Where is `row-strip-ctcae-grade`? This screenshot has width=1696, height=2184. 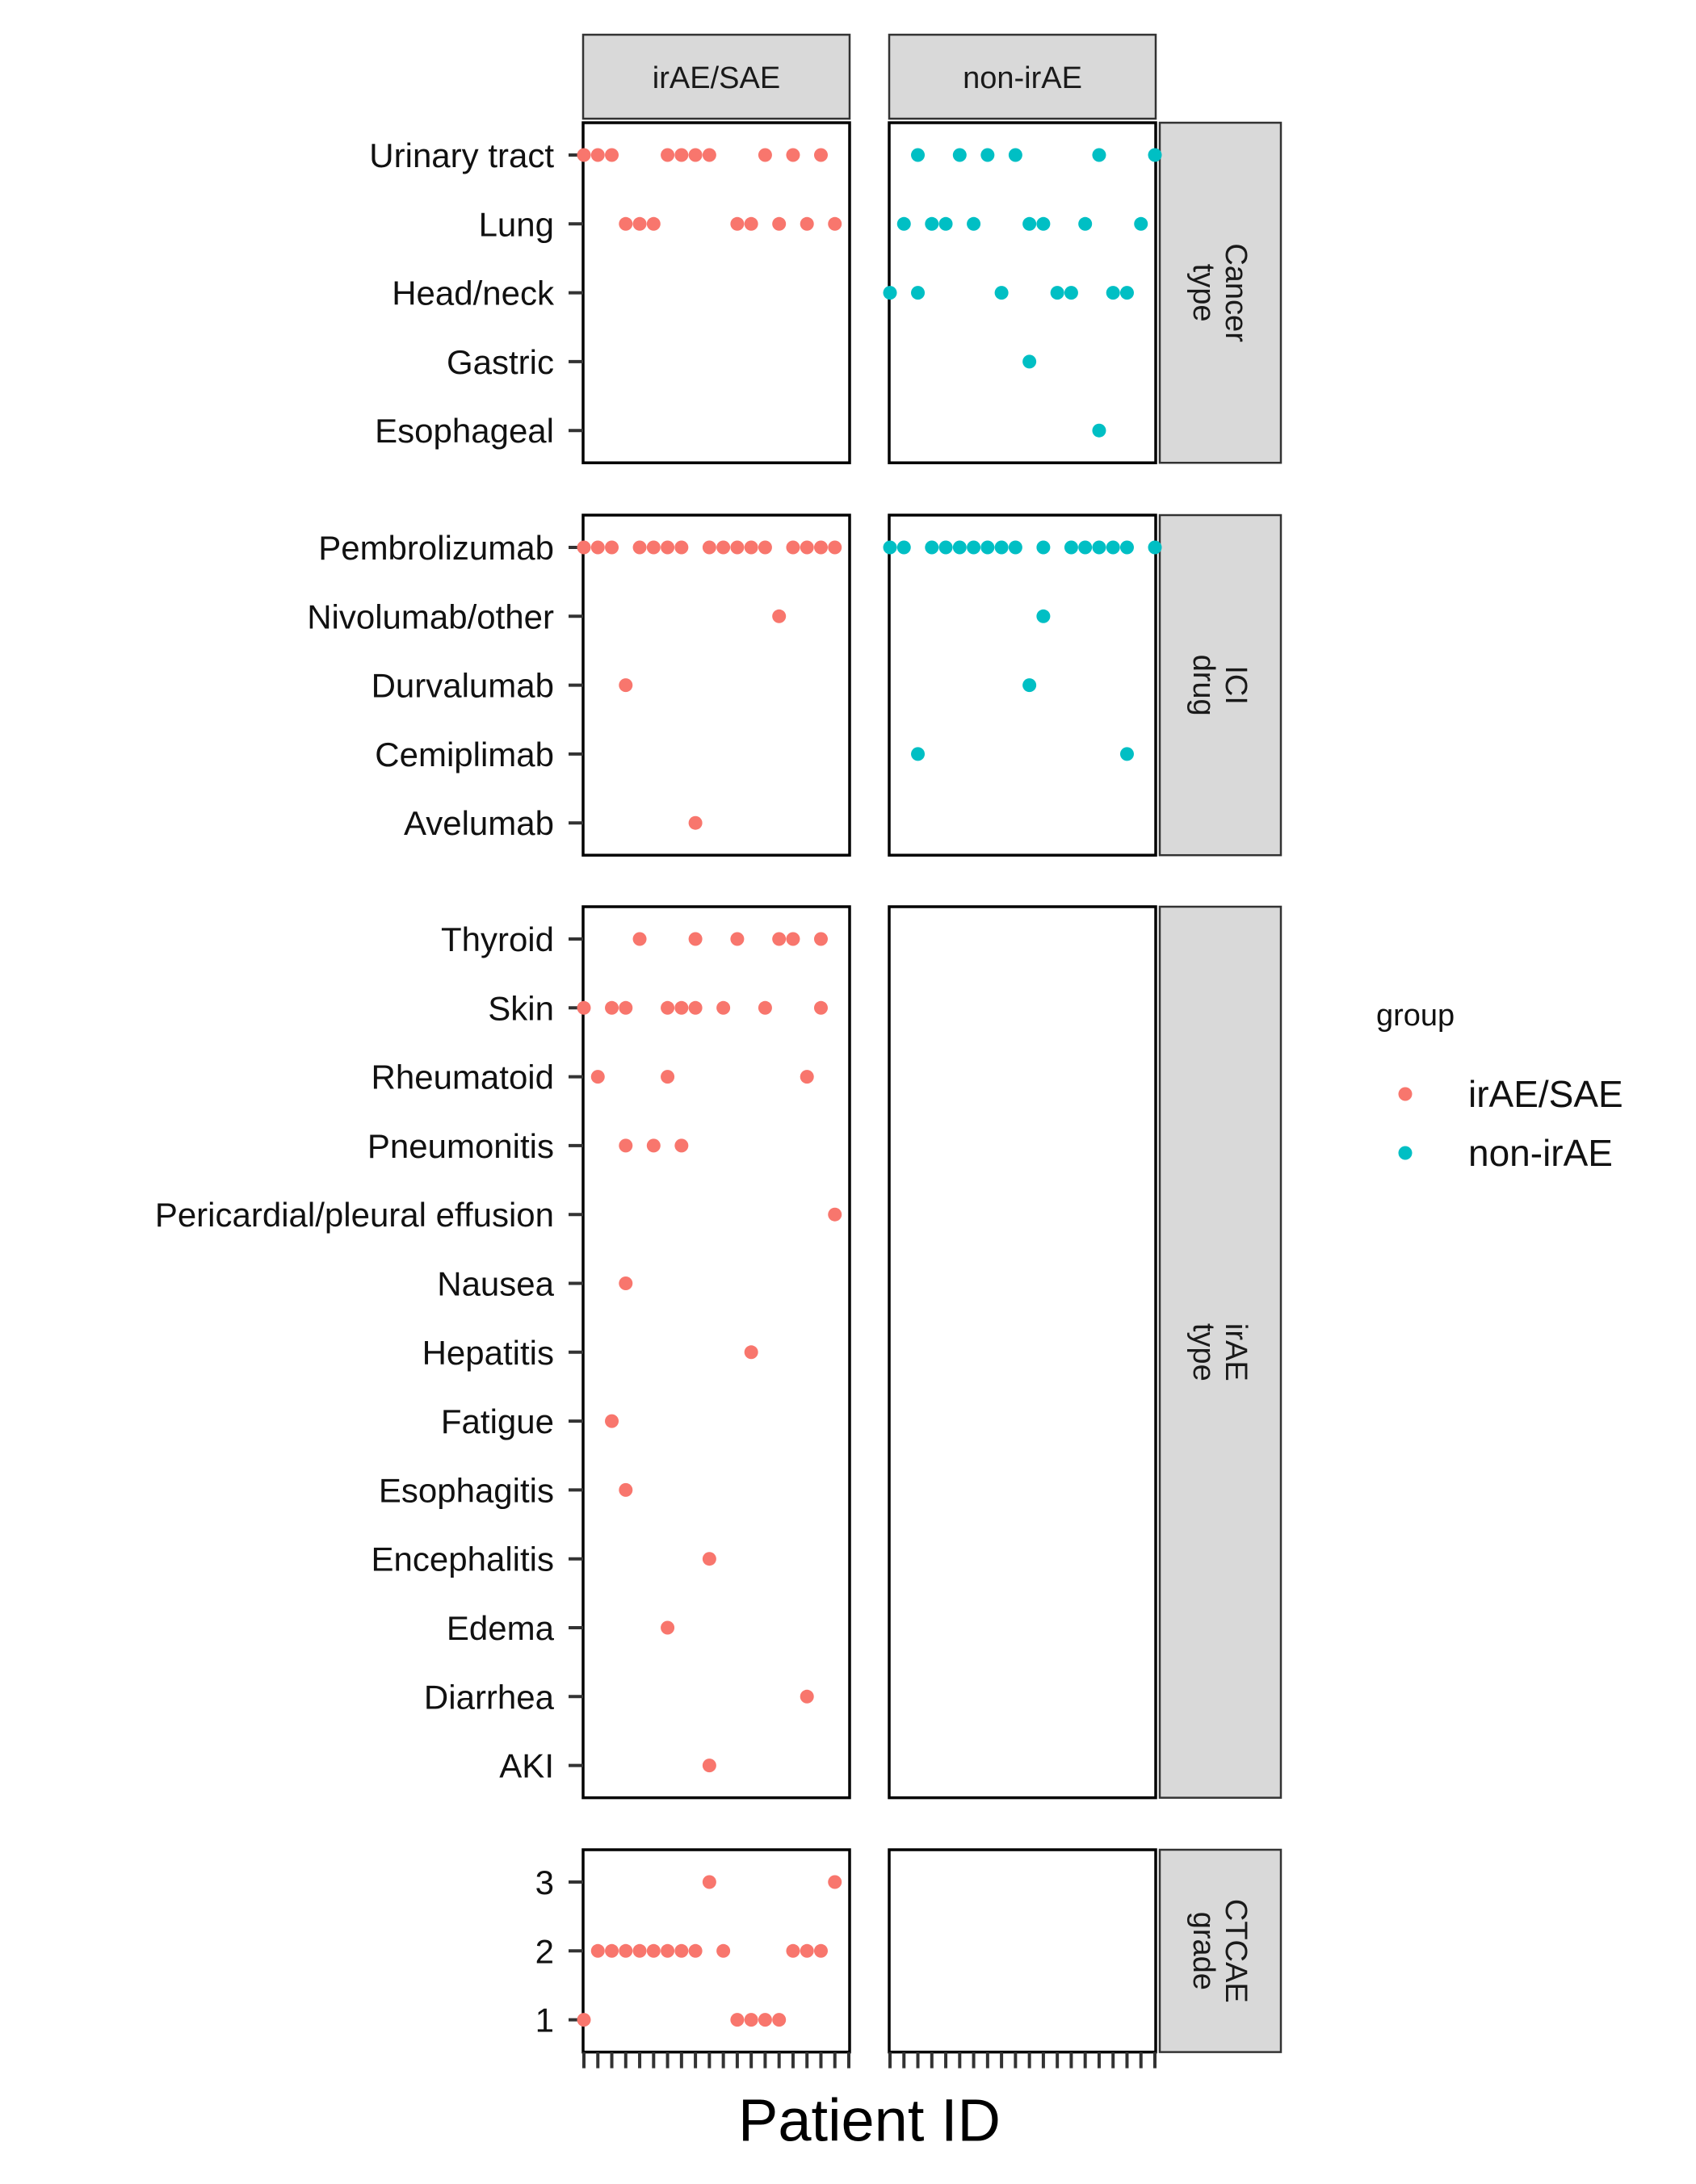 row-strip-ctcae-grade is located at coordinates (1220, 1951).